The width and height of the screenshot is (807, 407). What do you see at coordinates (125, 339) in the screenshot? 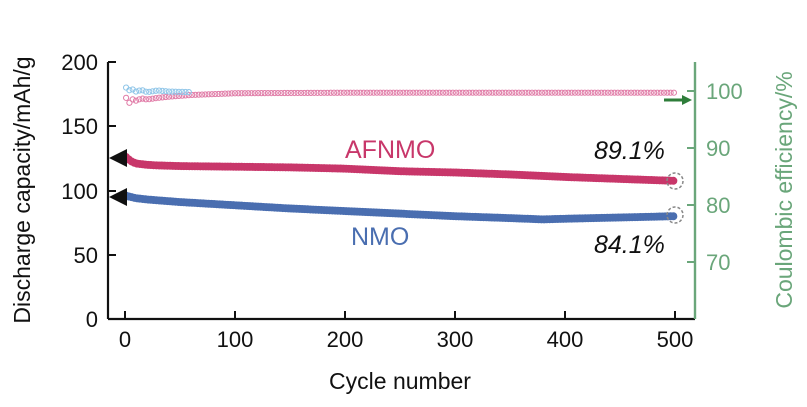
I see `x-tick-label: 0` at bounding box center [125, 339].